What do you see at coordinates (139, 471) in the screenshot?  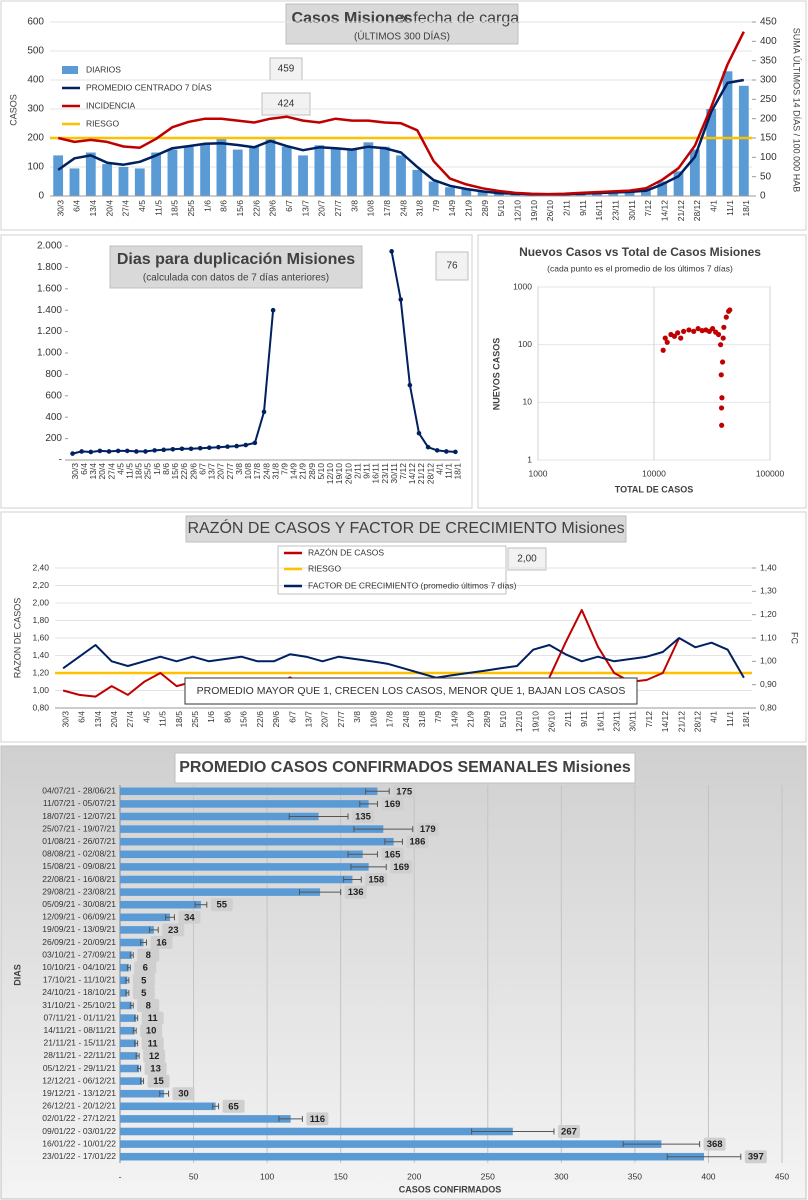 I see `x-tick-label: 18/5` at bounding box center [139, 471].